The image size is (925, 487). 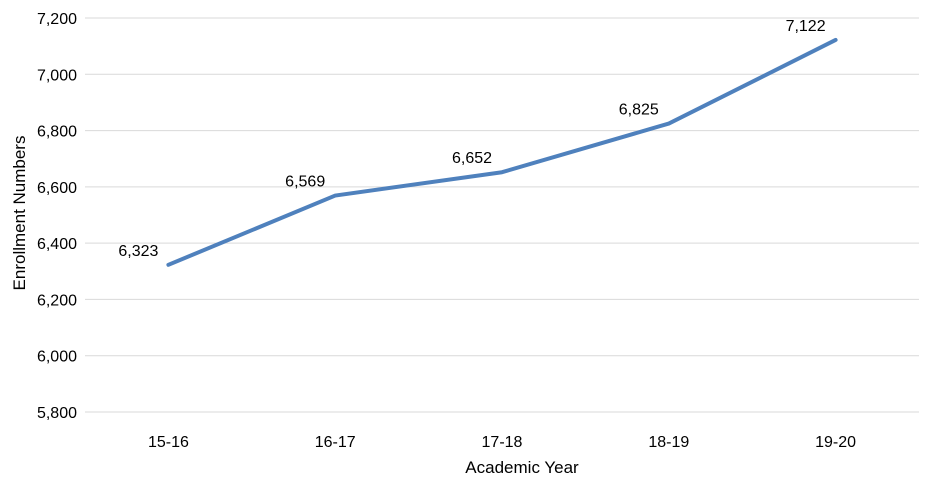 I want to click on y-axis-title: Enrollment Numbers, so click(x=19, y=213).